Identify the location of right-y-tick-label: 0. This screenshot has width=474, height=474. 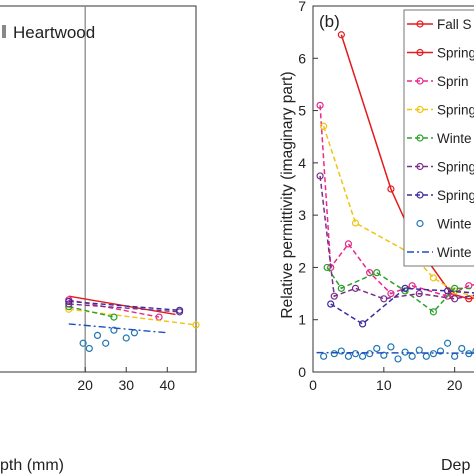
(302, 372).